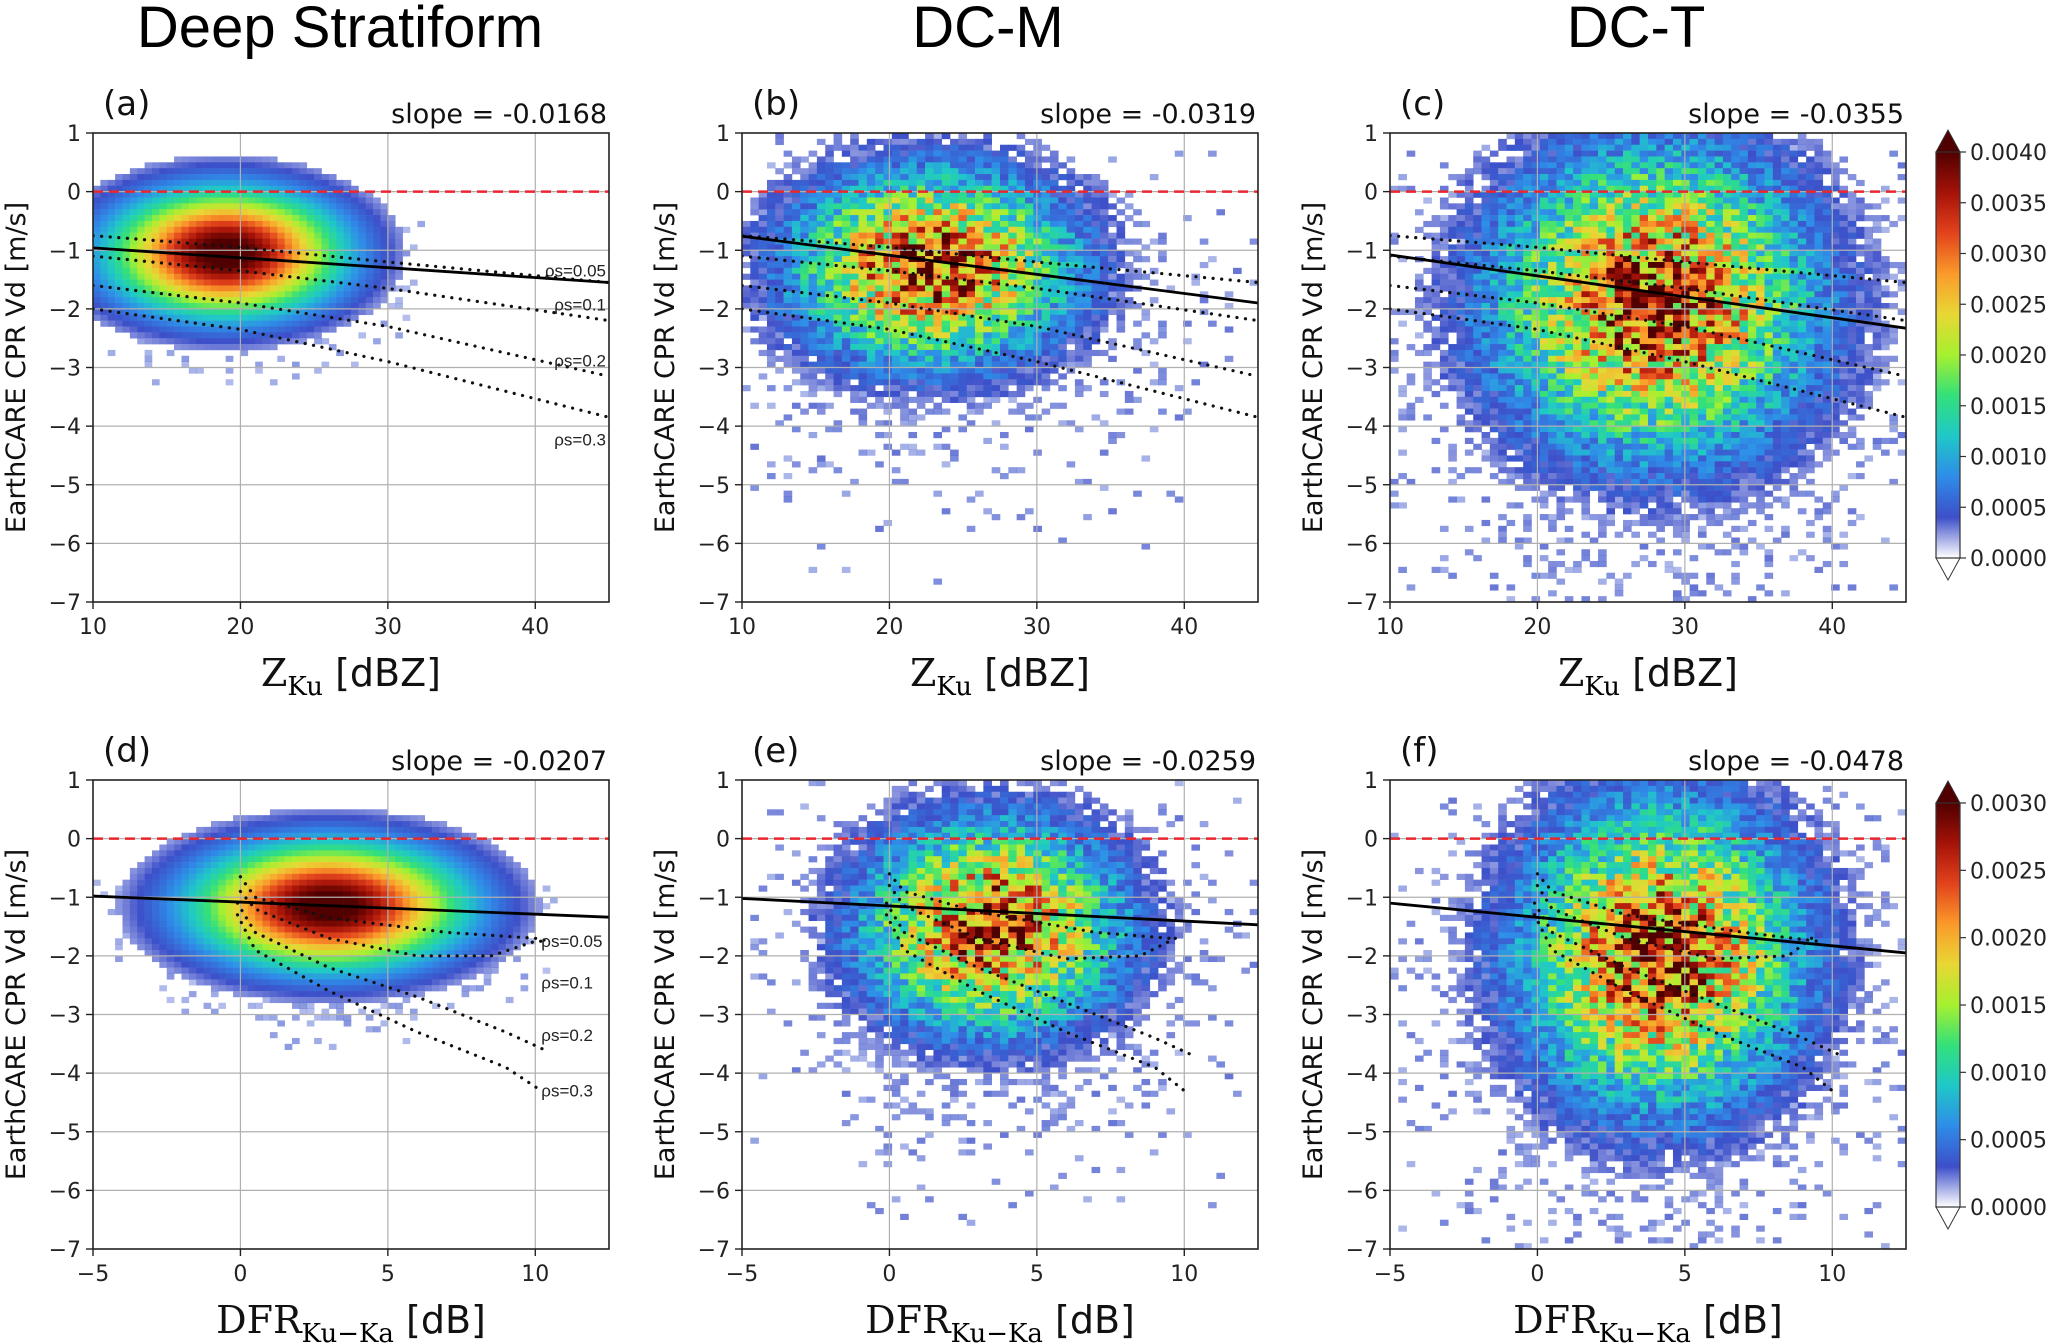  I want to click on y-tick-label: −6, so click(714, 544).